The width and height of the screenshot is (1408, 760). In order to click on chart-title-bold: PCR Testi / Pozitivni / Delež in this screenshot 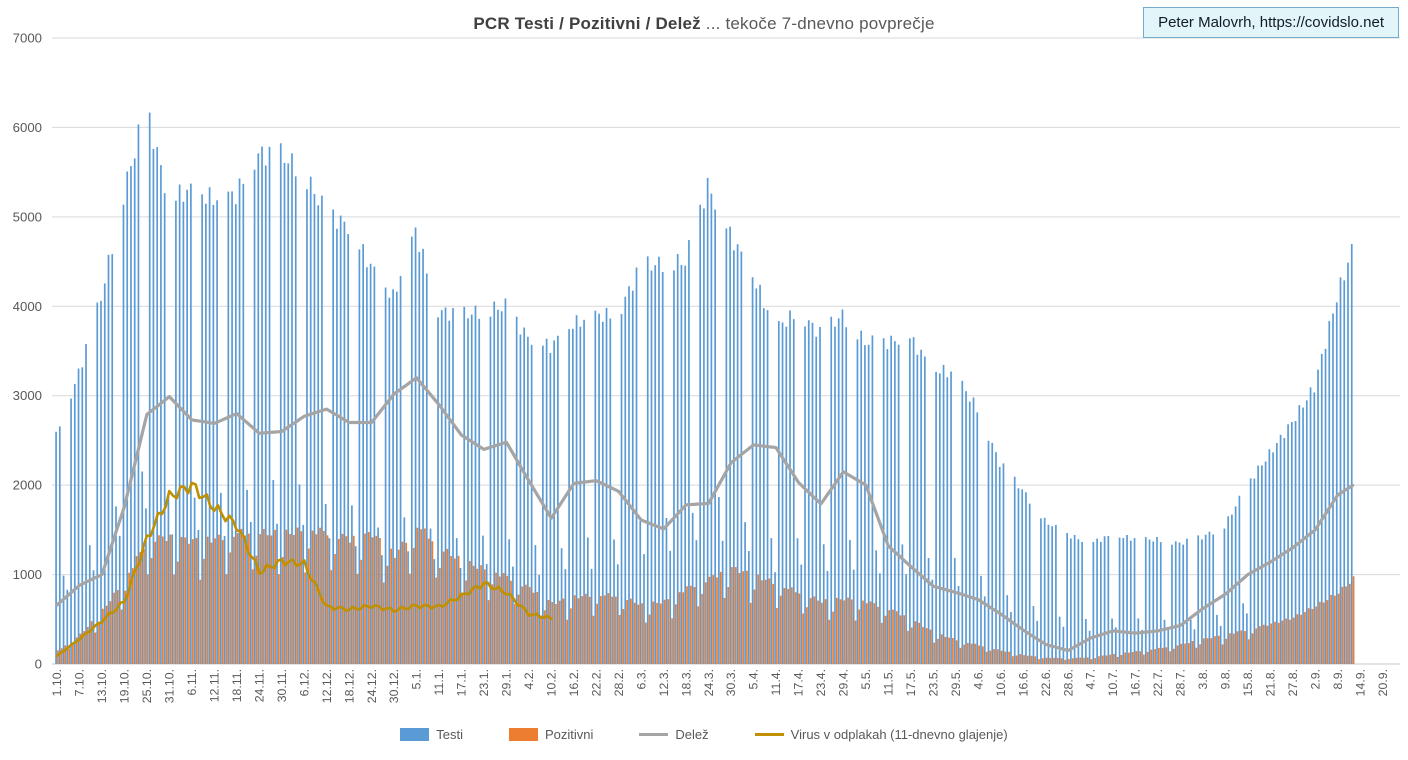, I will do `click(587, 23)`.